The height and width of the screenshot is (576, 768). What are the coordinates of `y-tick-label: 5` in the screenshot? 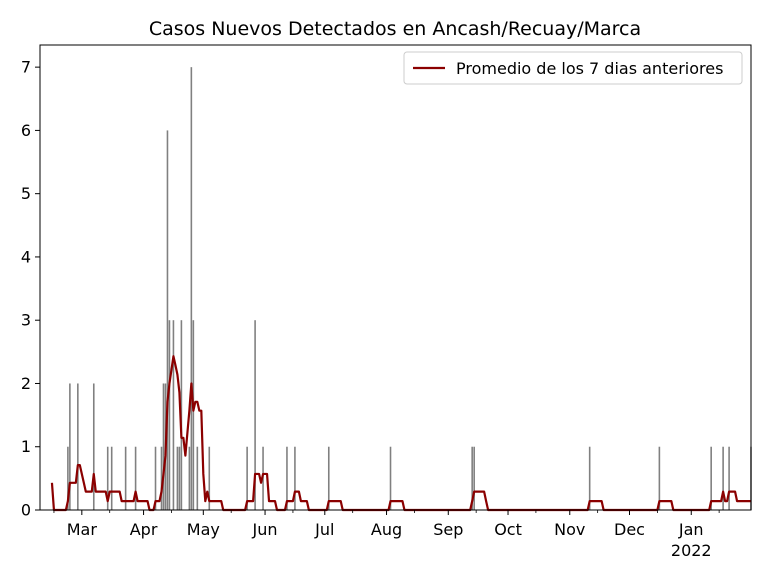 It's located at (26, 193).